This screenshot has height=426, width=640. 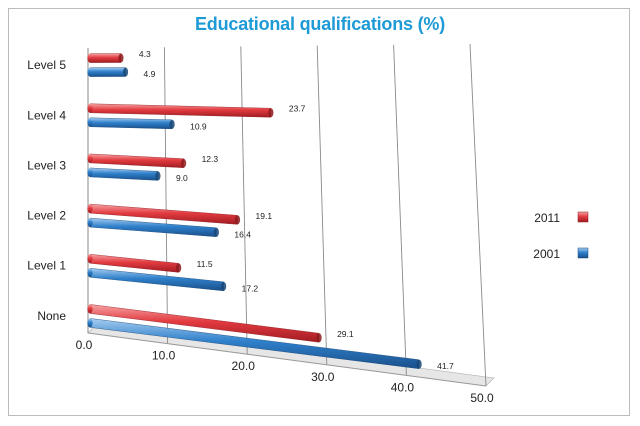 I want to click on x-tick-label: 40.0, so click(x=403, y=387).